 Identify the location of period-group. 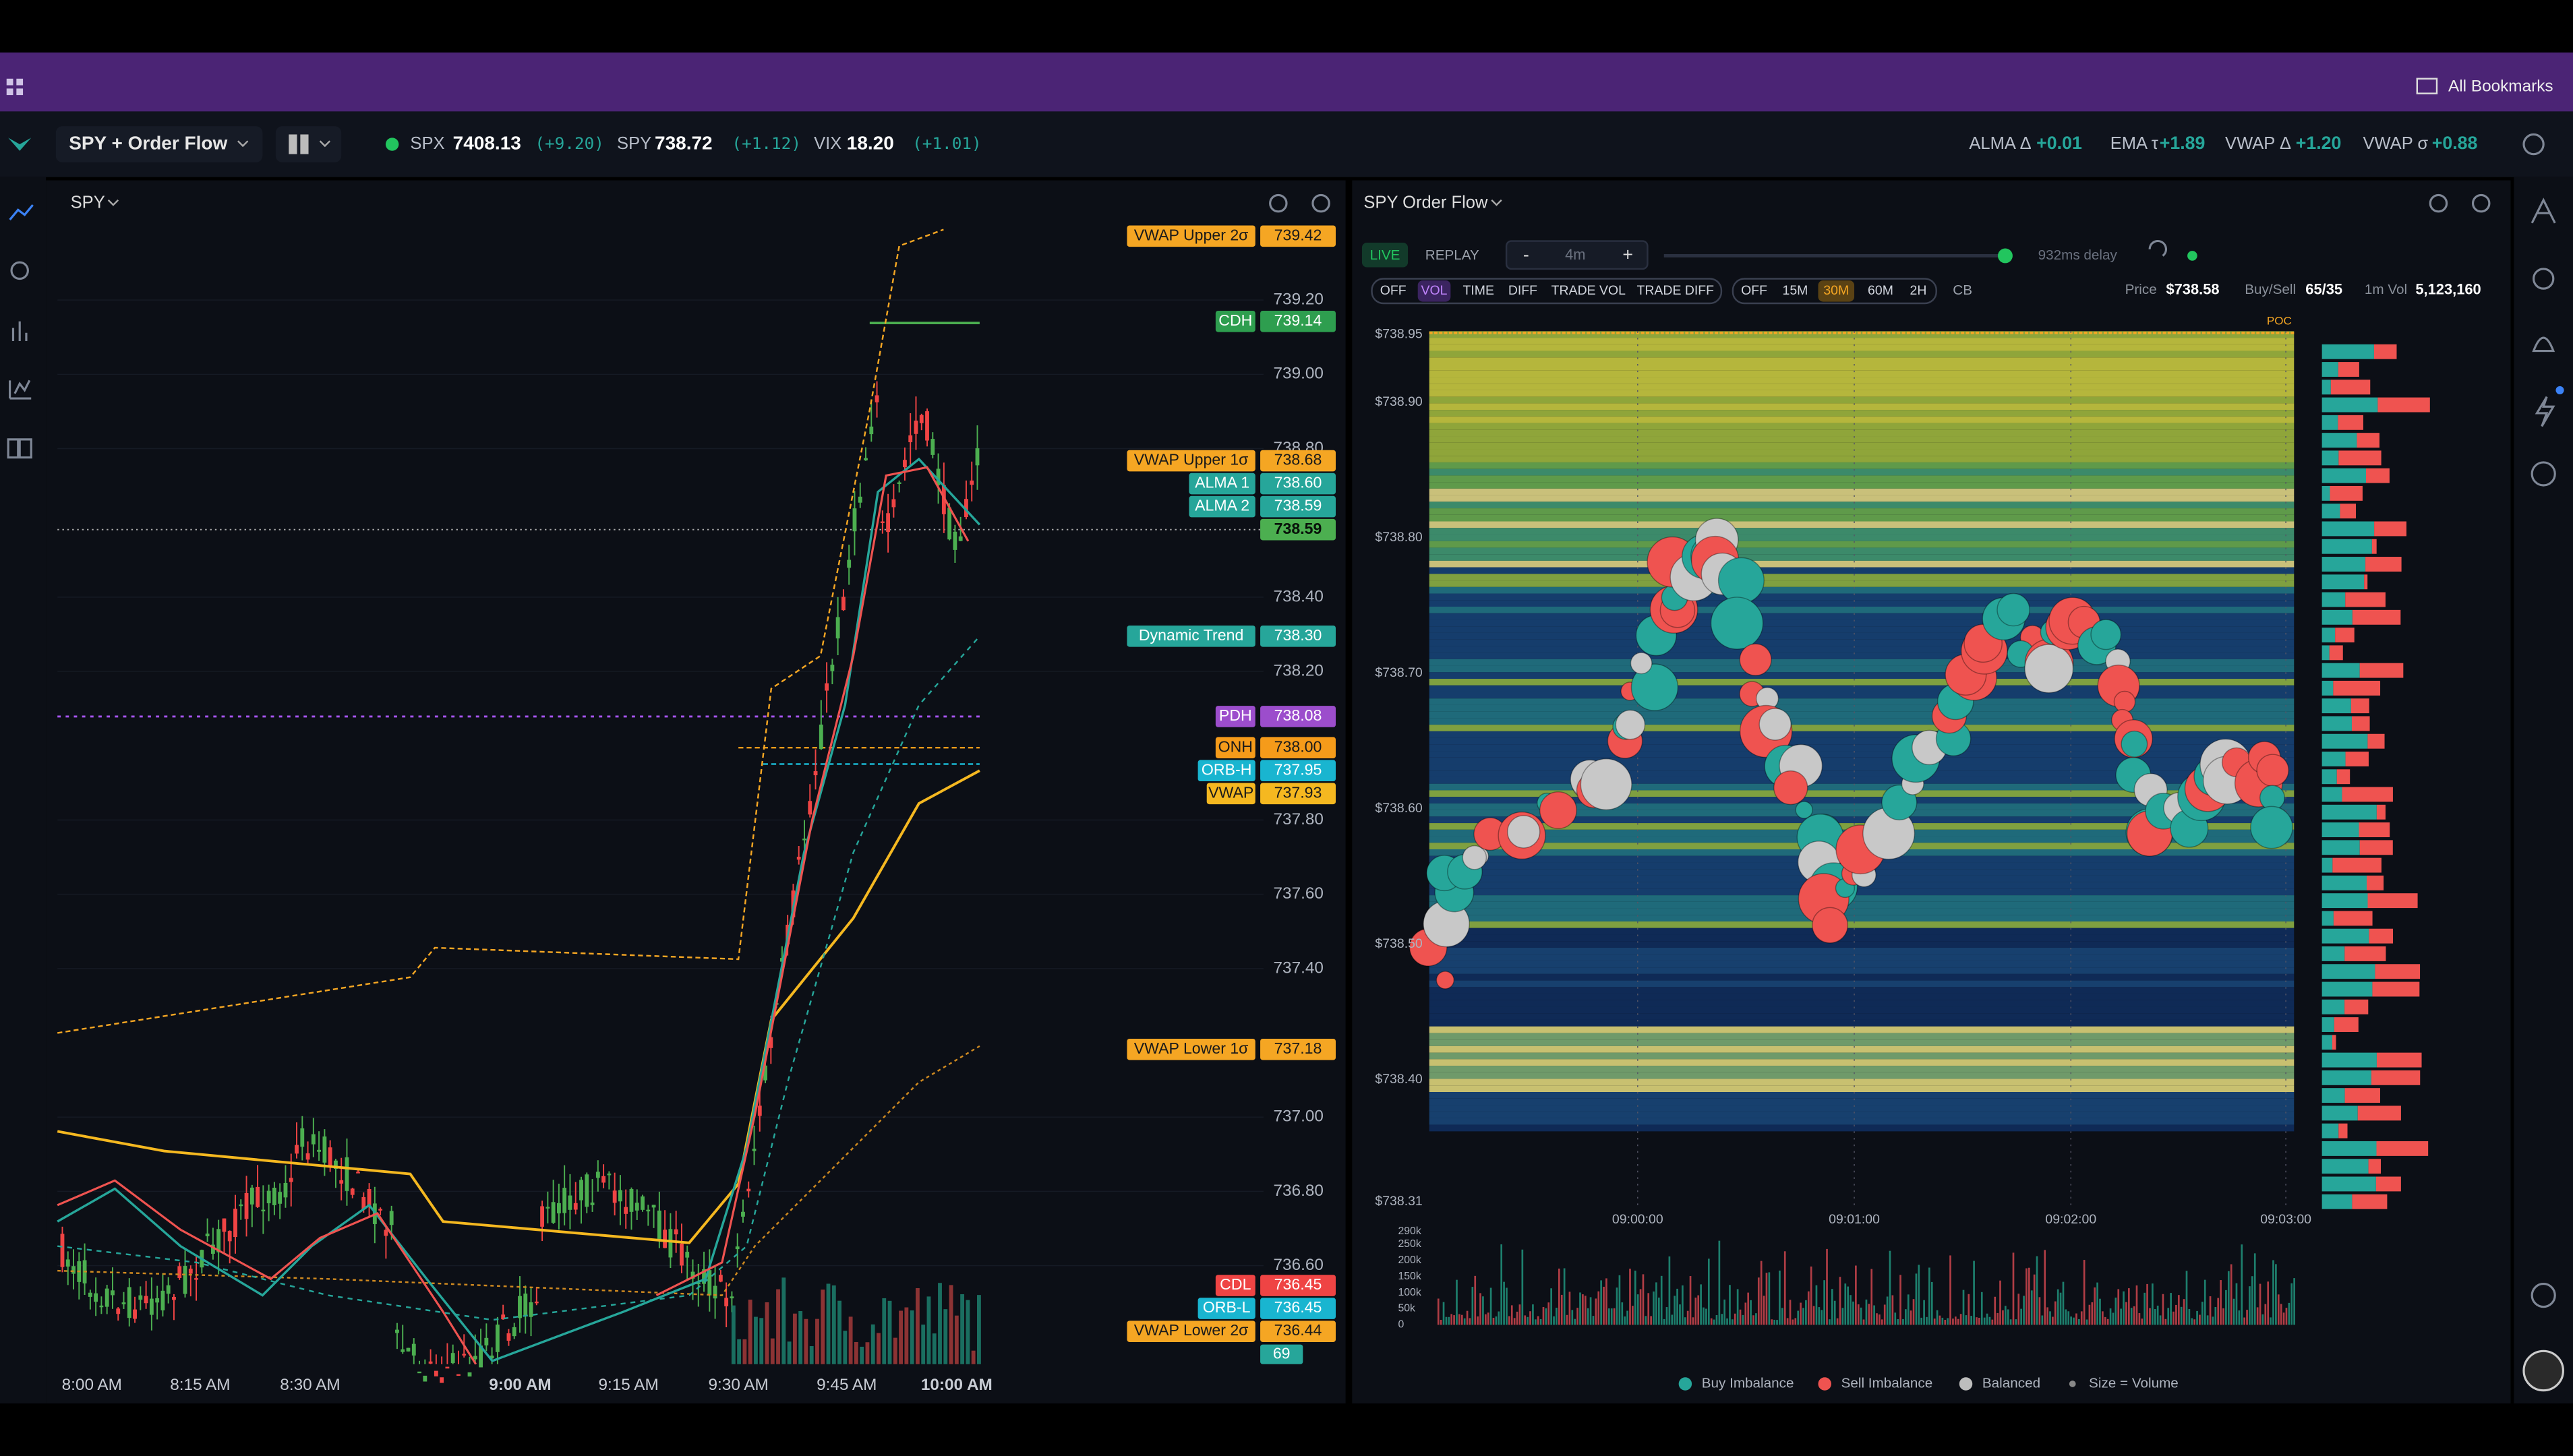
(1834, 291).